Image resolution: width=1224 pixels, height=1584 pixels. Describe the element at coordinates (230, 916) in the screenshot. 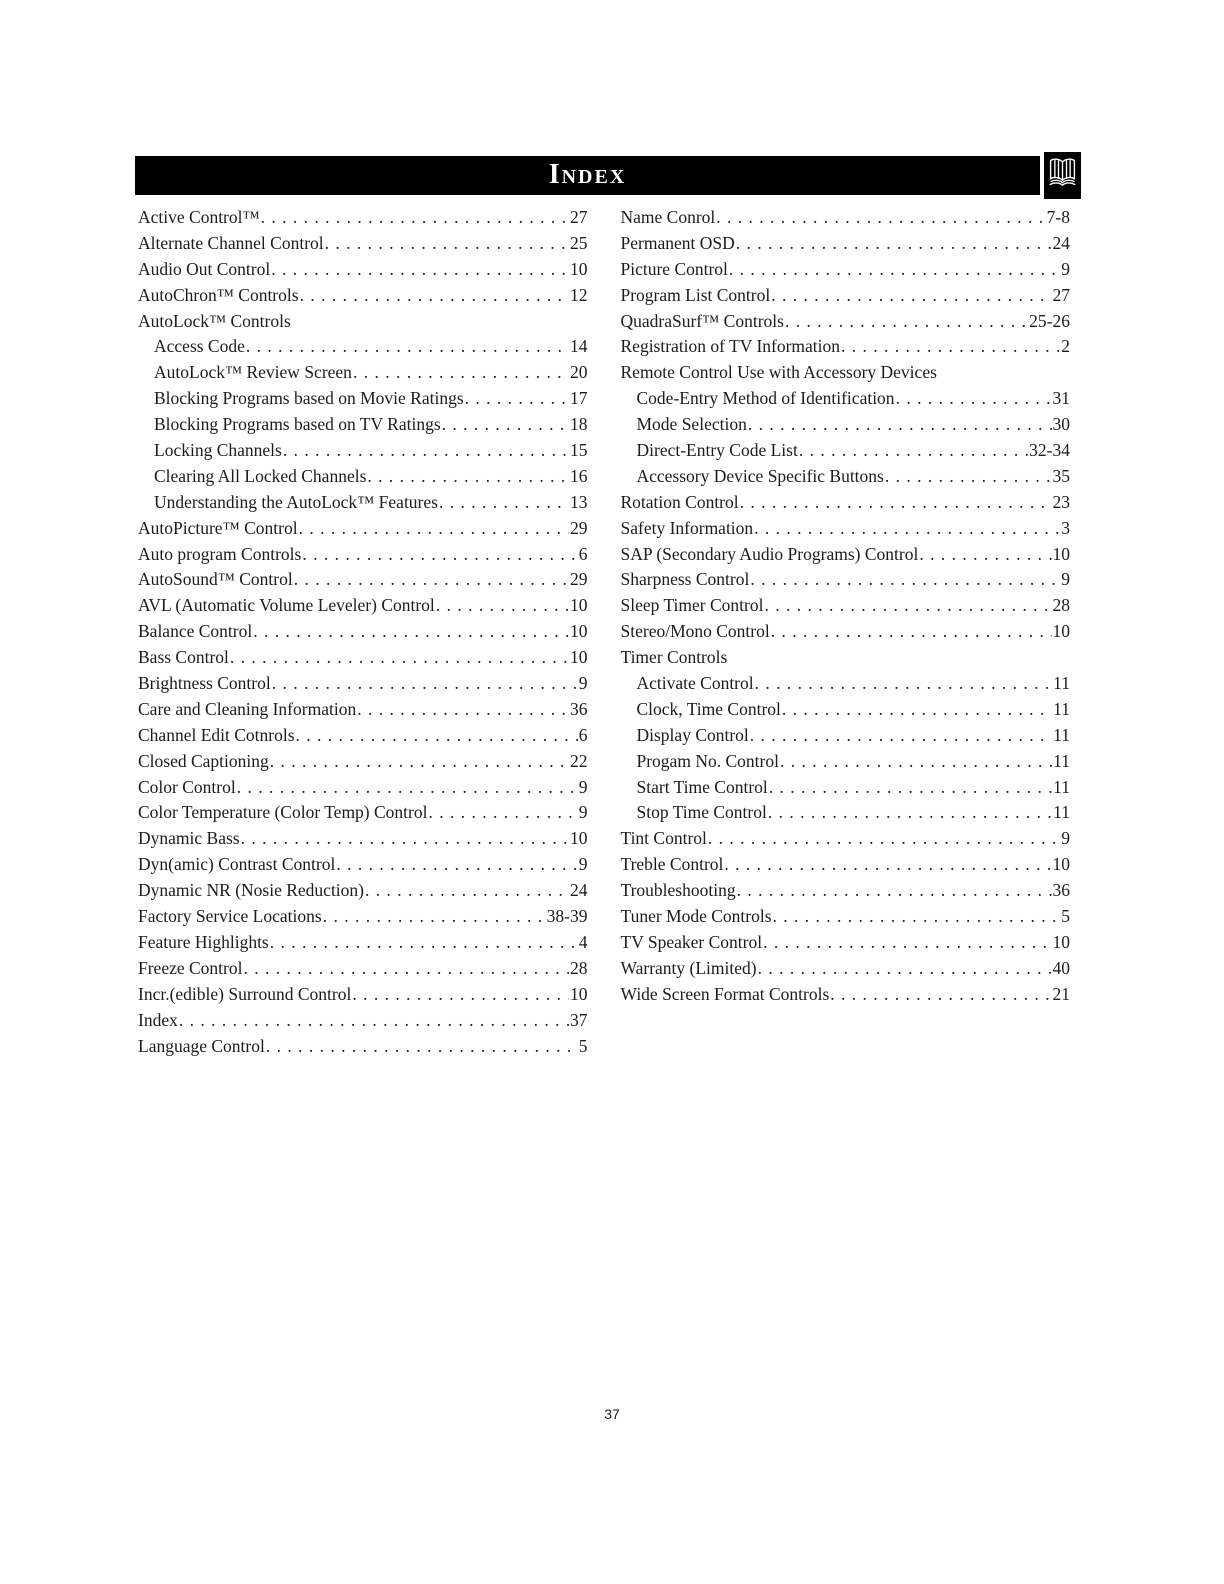

I see `index-entry-label: Factory Service Locations` at that location.